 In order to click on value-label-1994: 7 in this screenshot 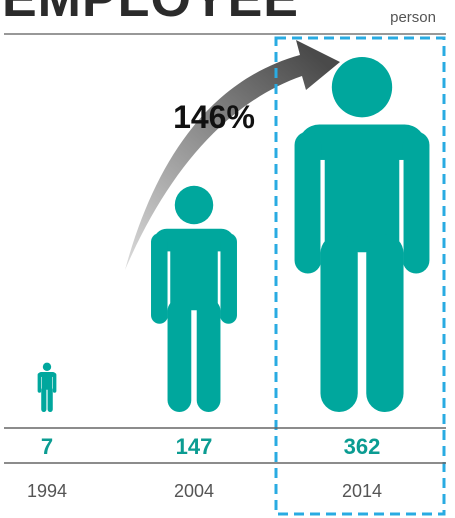, I will do `click(47, 446)`.